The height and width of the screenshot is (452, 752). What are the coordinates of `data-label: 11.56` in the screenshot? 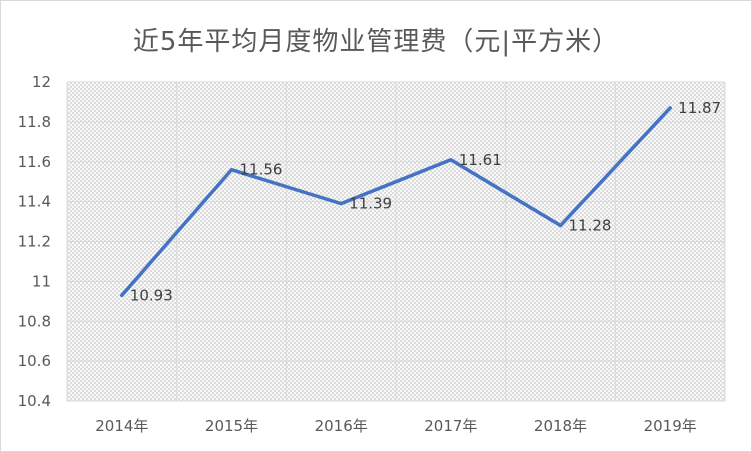 It's located at (261, 170).